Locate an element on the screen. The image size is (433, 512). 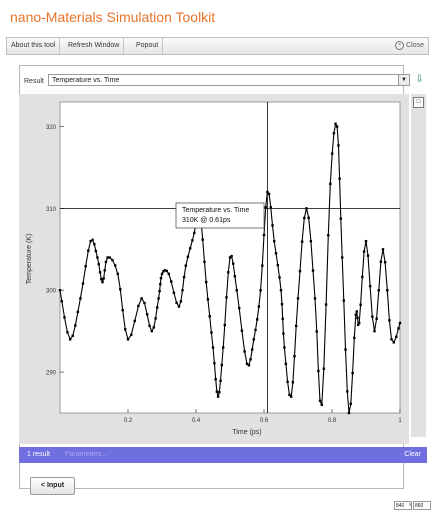
about-tool-button: About this tool is located at coordinates (34, 46).